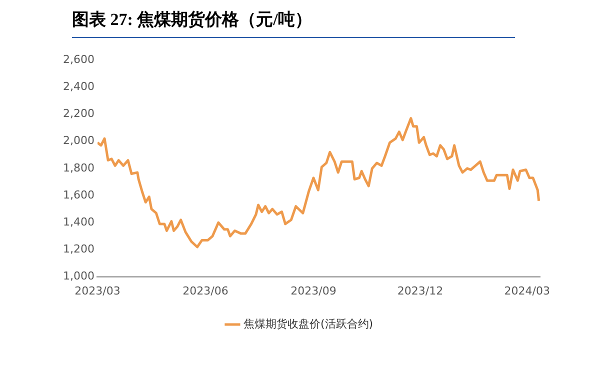 The width and height of the screenshot is (614, 387). What do you see at coordinates (78, 249) in the screenshot?
I see `y-tick-label: 1,200` at bounding box center [78, 249].